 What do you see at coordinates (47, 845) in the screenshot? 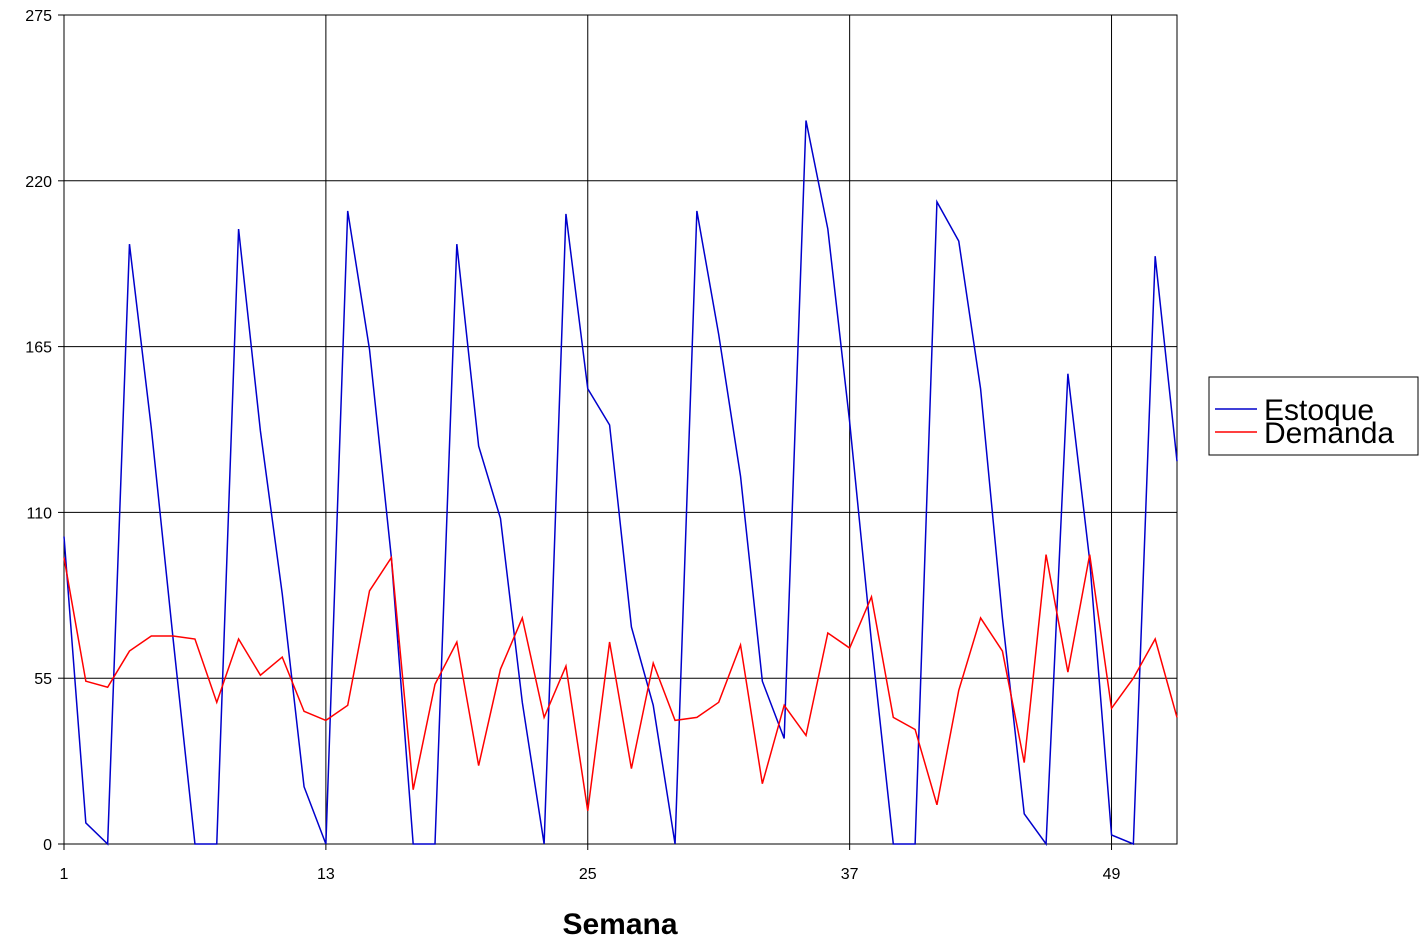
I see `y-tick-label: 0` at bounding box center [47, 845].